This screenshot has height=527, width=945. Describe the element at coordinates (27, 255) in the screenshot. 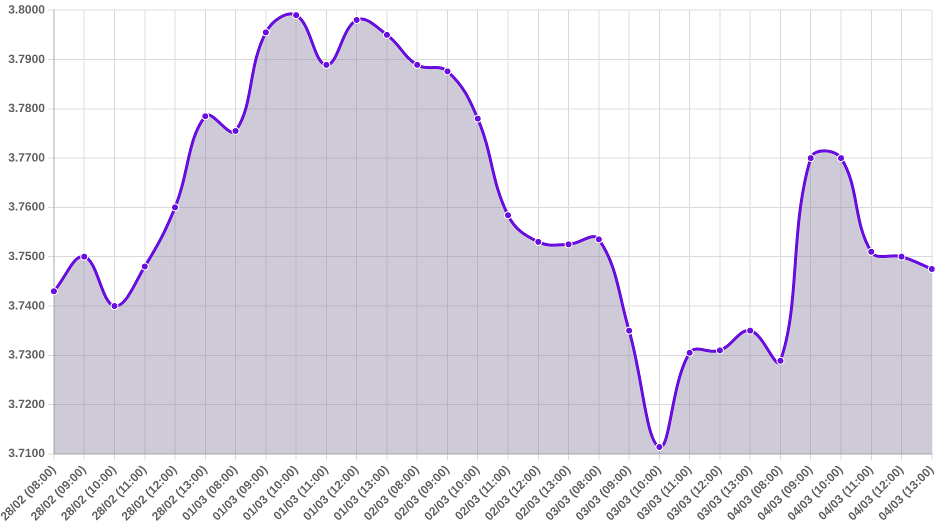

I see `y-tick-label: 3.7500` at that location.